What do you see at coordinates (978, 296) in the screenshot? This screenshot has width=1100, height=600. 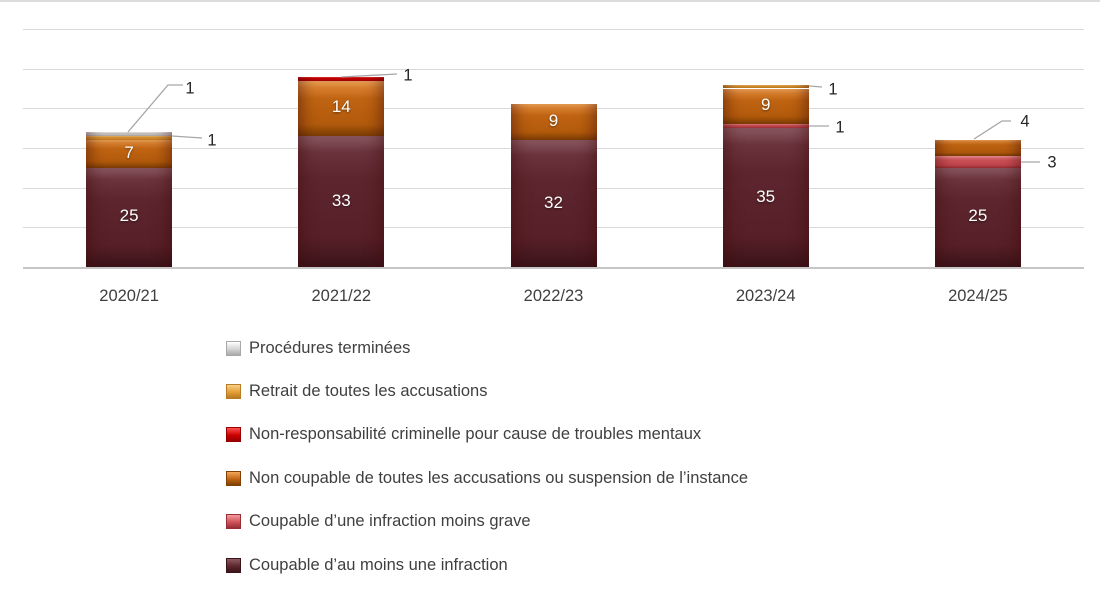 I see `category-label: 2024/25` at bounding box center [978, 296].